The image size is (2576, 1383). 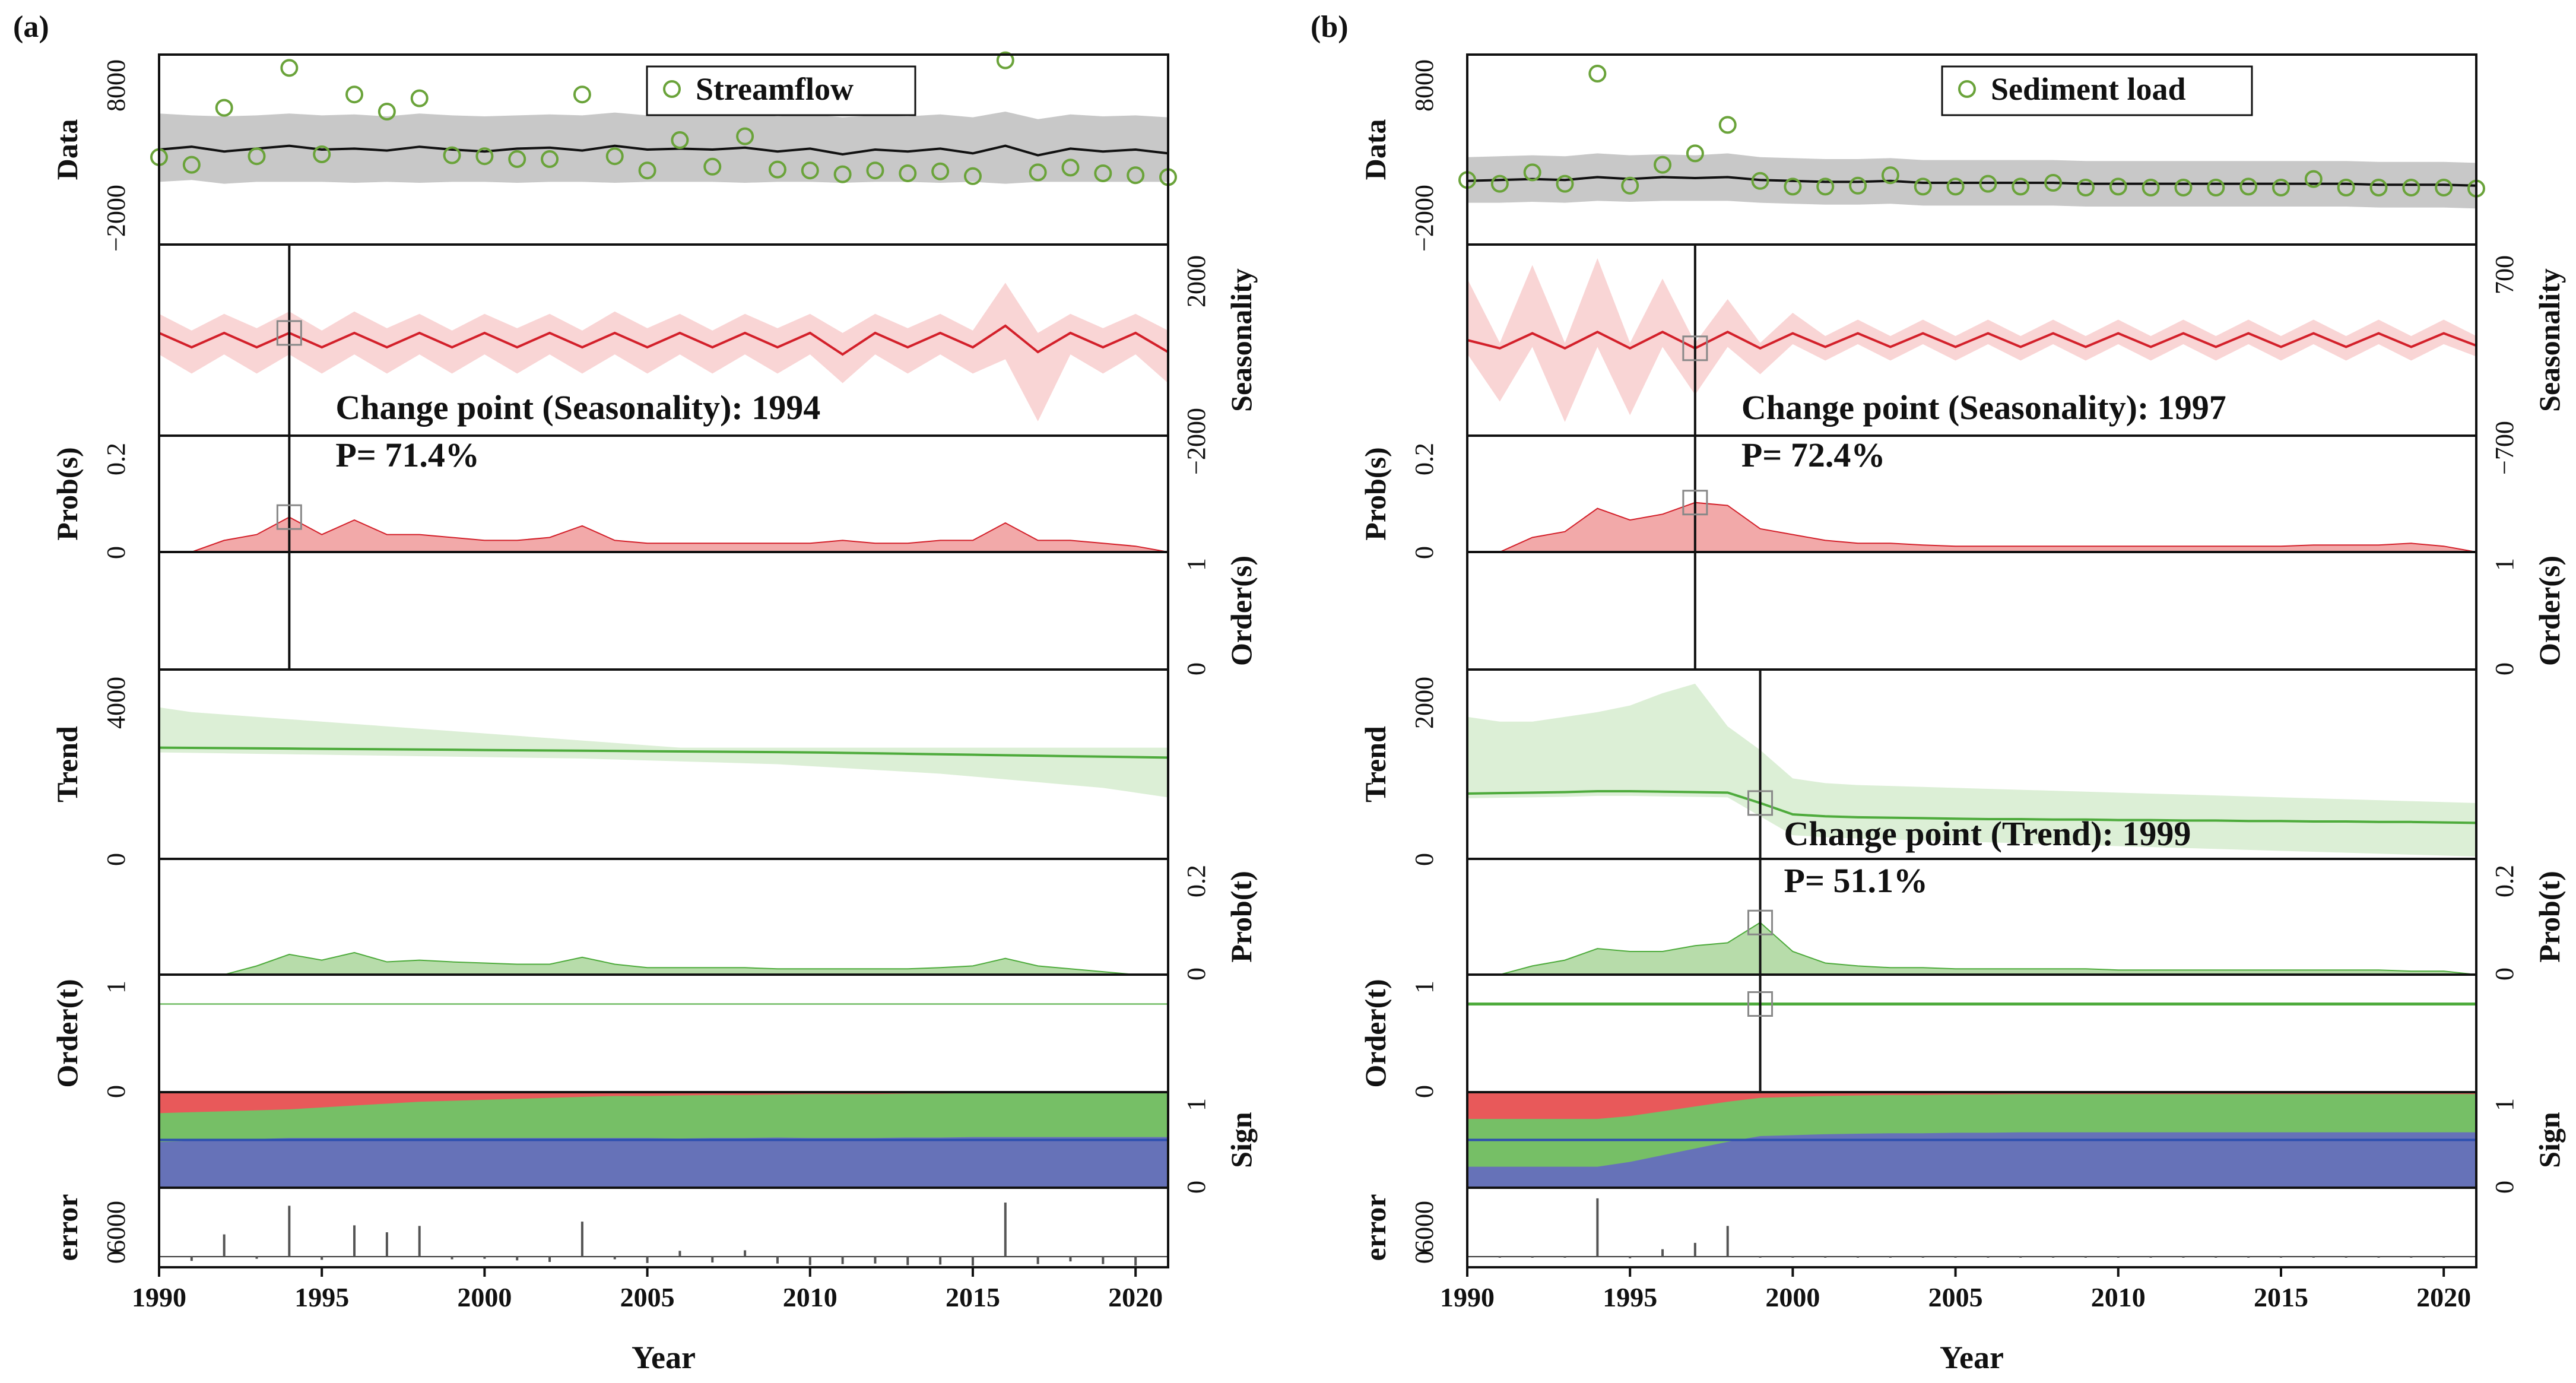 What do you see at coordinates (1967, 89) in the screenshot?
I see `legend-marker` at bounding box center [1967, 89].